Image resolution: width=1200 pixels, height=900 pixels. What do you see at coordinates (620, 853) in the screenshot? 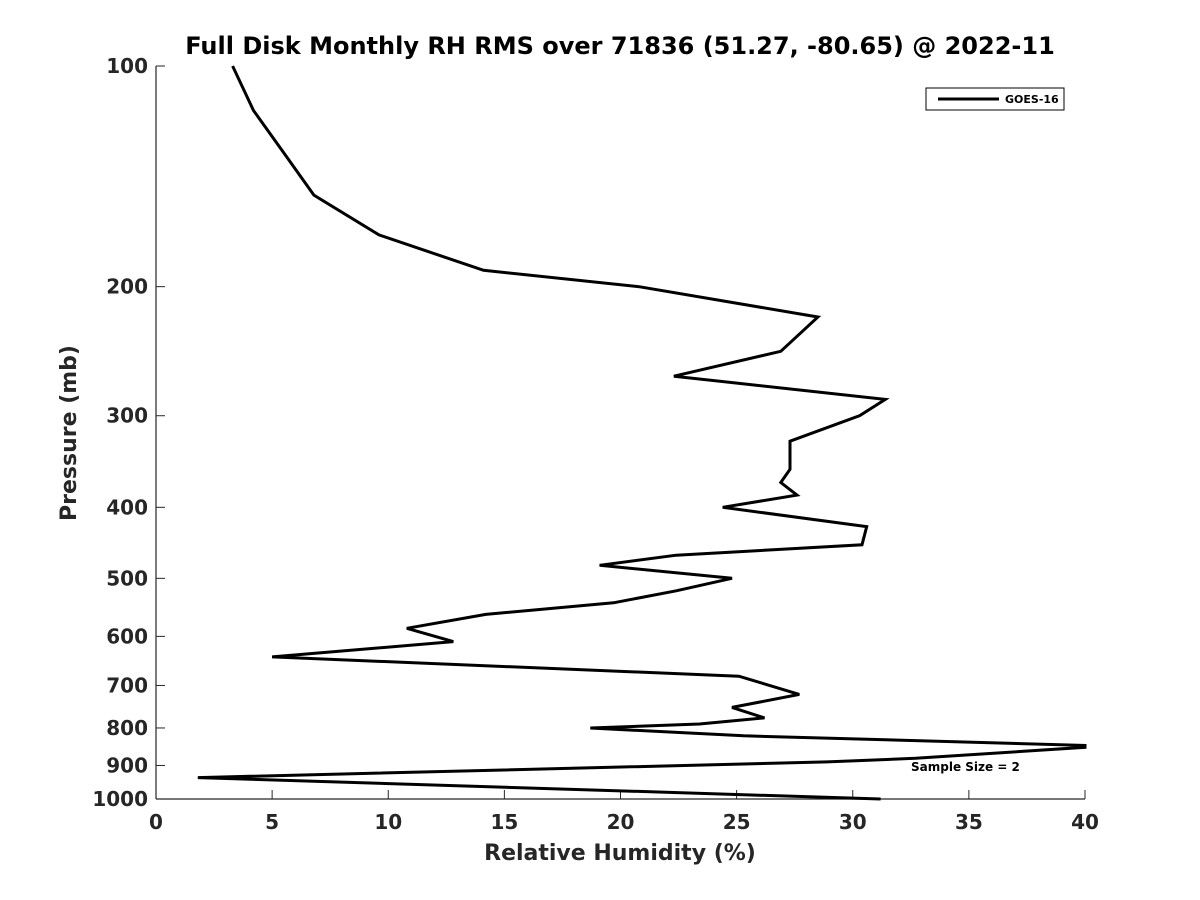
I see `x-axis-label: Relative Humidity (%)` at bounding box center [620, 853].